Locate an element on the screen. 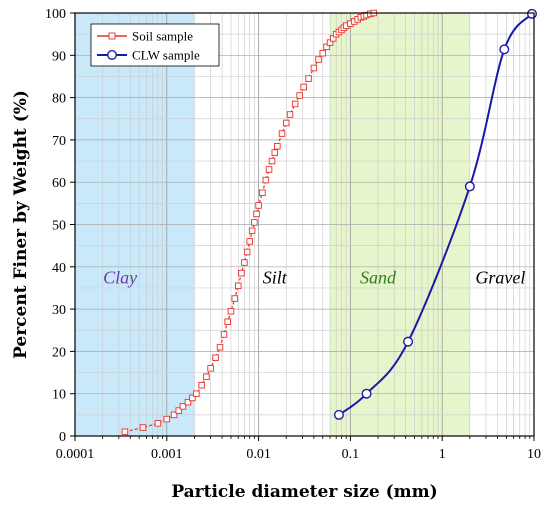  y-tick-label: 20 is located at coordinates (59, 352).